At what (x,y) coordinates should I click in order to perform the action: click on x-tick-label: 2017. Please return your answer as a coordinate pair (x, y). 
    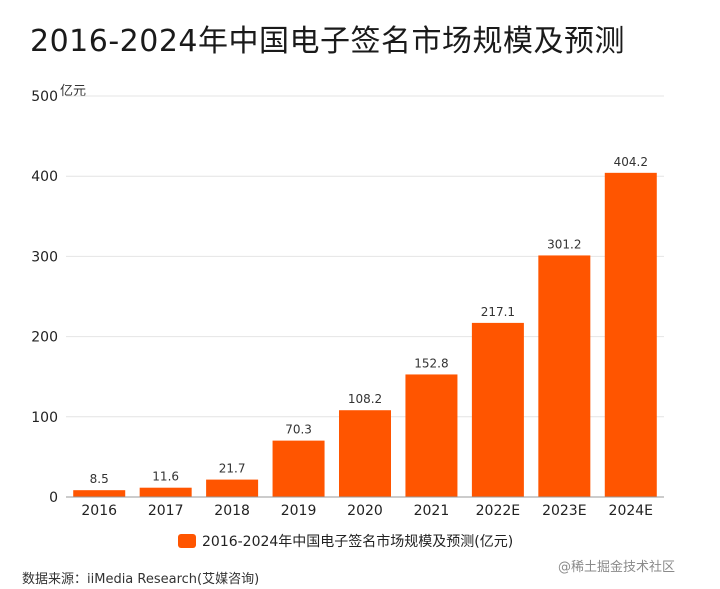
    Looking at the image, I should click on (166, 511).